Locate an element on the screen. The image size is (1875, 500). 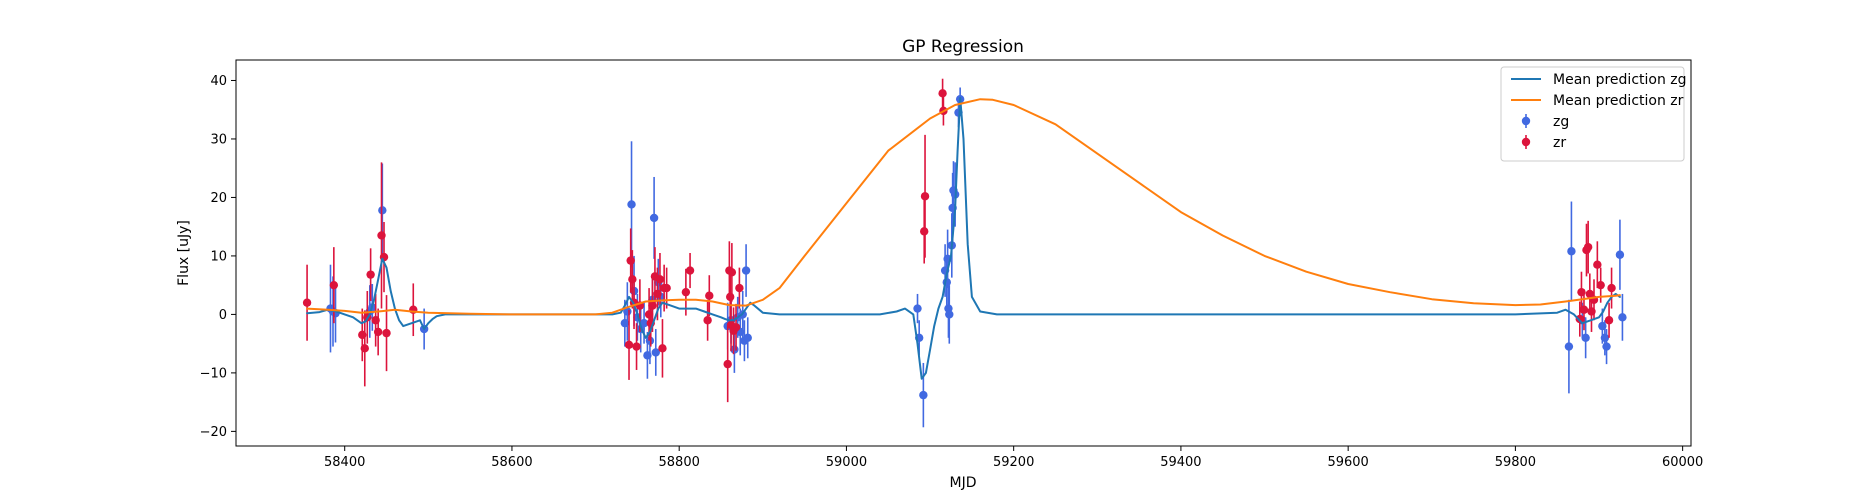
y-tick-label-4: 20 is located at coordinates (218, 198).